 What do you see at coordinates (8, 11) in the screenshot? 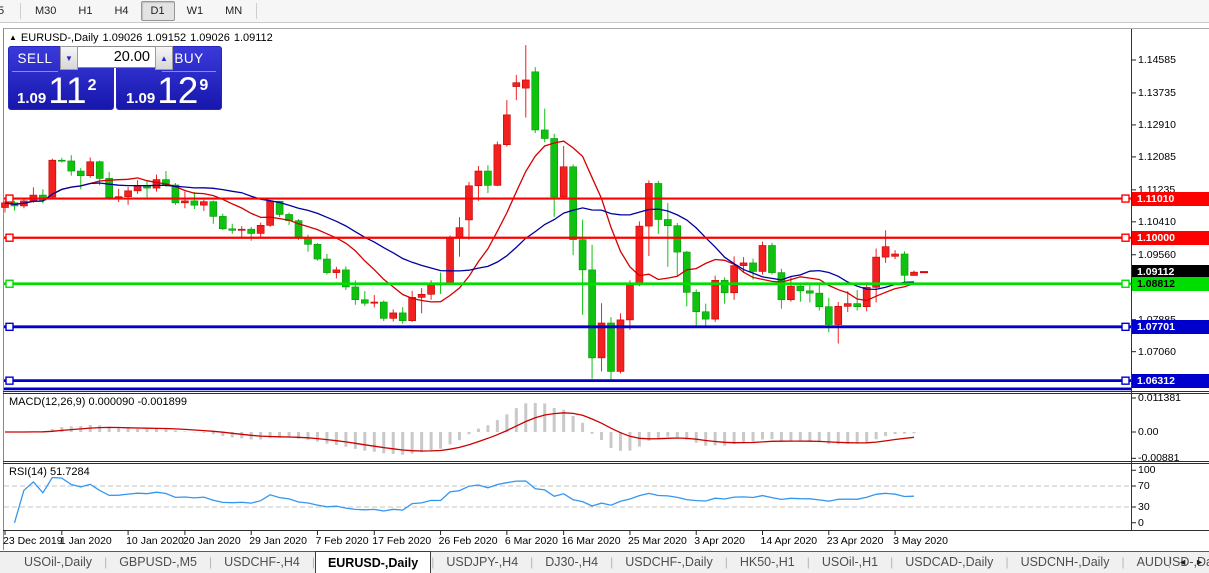
I see `timeframe-button-clipped: 5` at bounding box center [8, 11].